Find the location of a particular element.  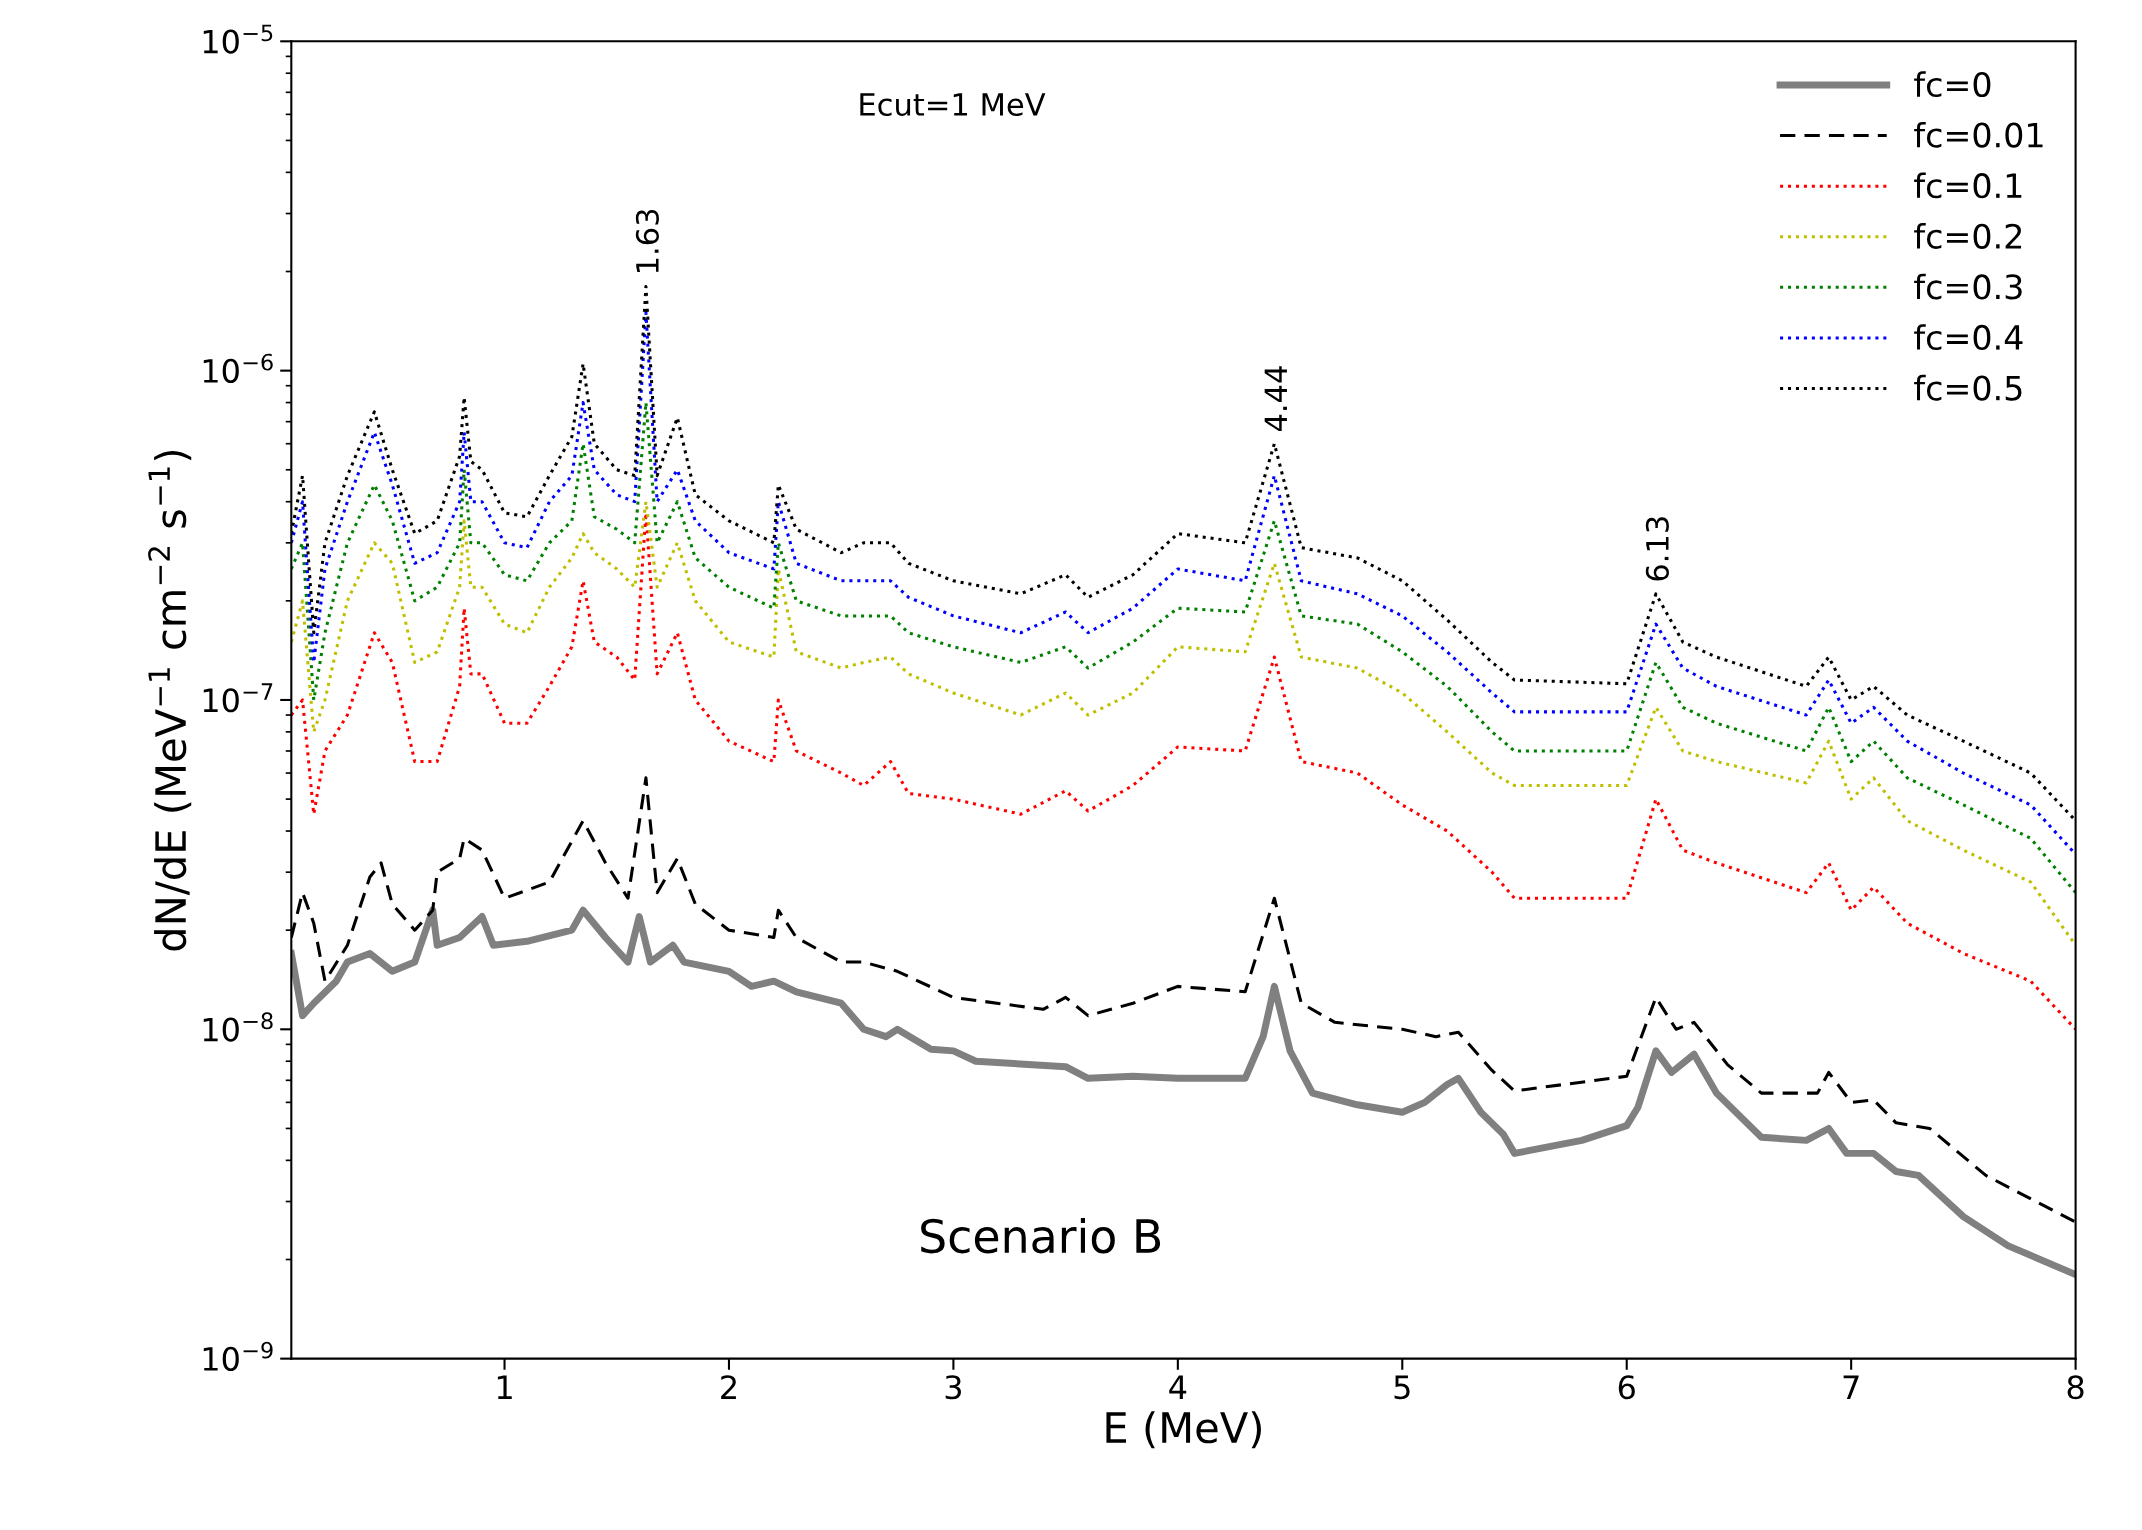

legend-label: fc=0.5 is located at coordinates (1968, 387).